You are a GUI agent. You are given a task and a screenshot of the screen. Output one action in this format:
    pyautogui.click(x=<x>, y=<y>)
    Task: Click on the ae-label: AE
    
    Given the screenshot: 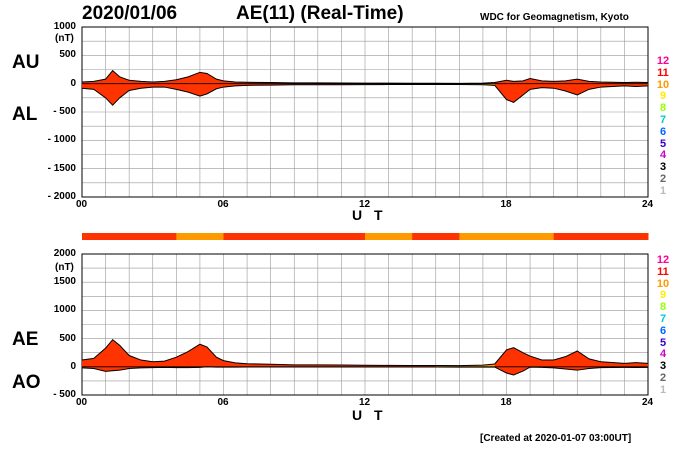 What is the action you would take?
    pyautogui.click(x=25, y=339)
    